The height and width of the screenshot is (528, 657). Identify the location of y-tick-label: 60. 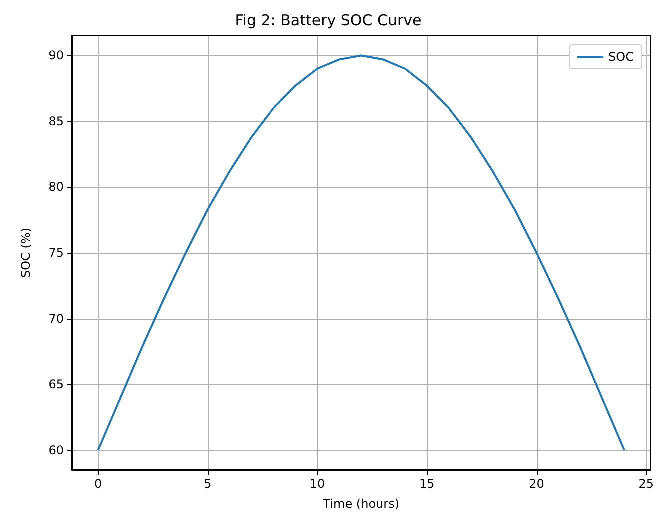
(56, 450).